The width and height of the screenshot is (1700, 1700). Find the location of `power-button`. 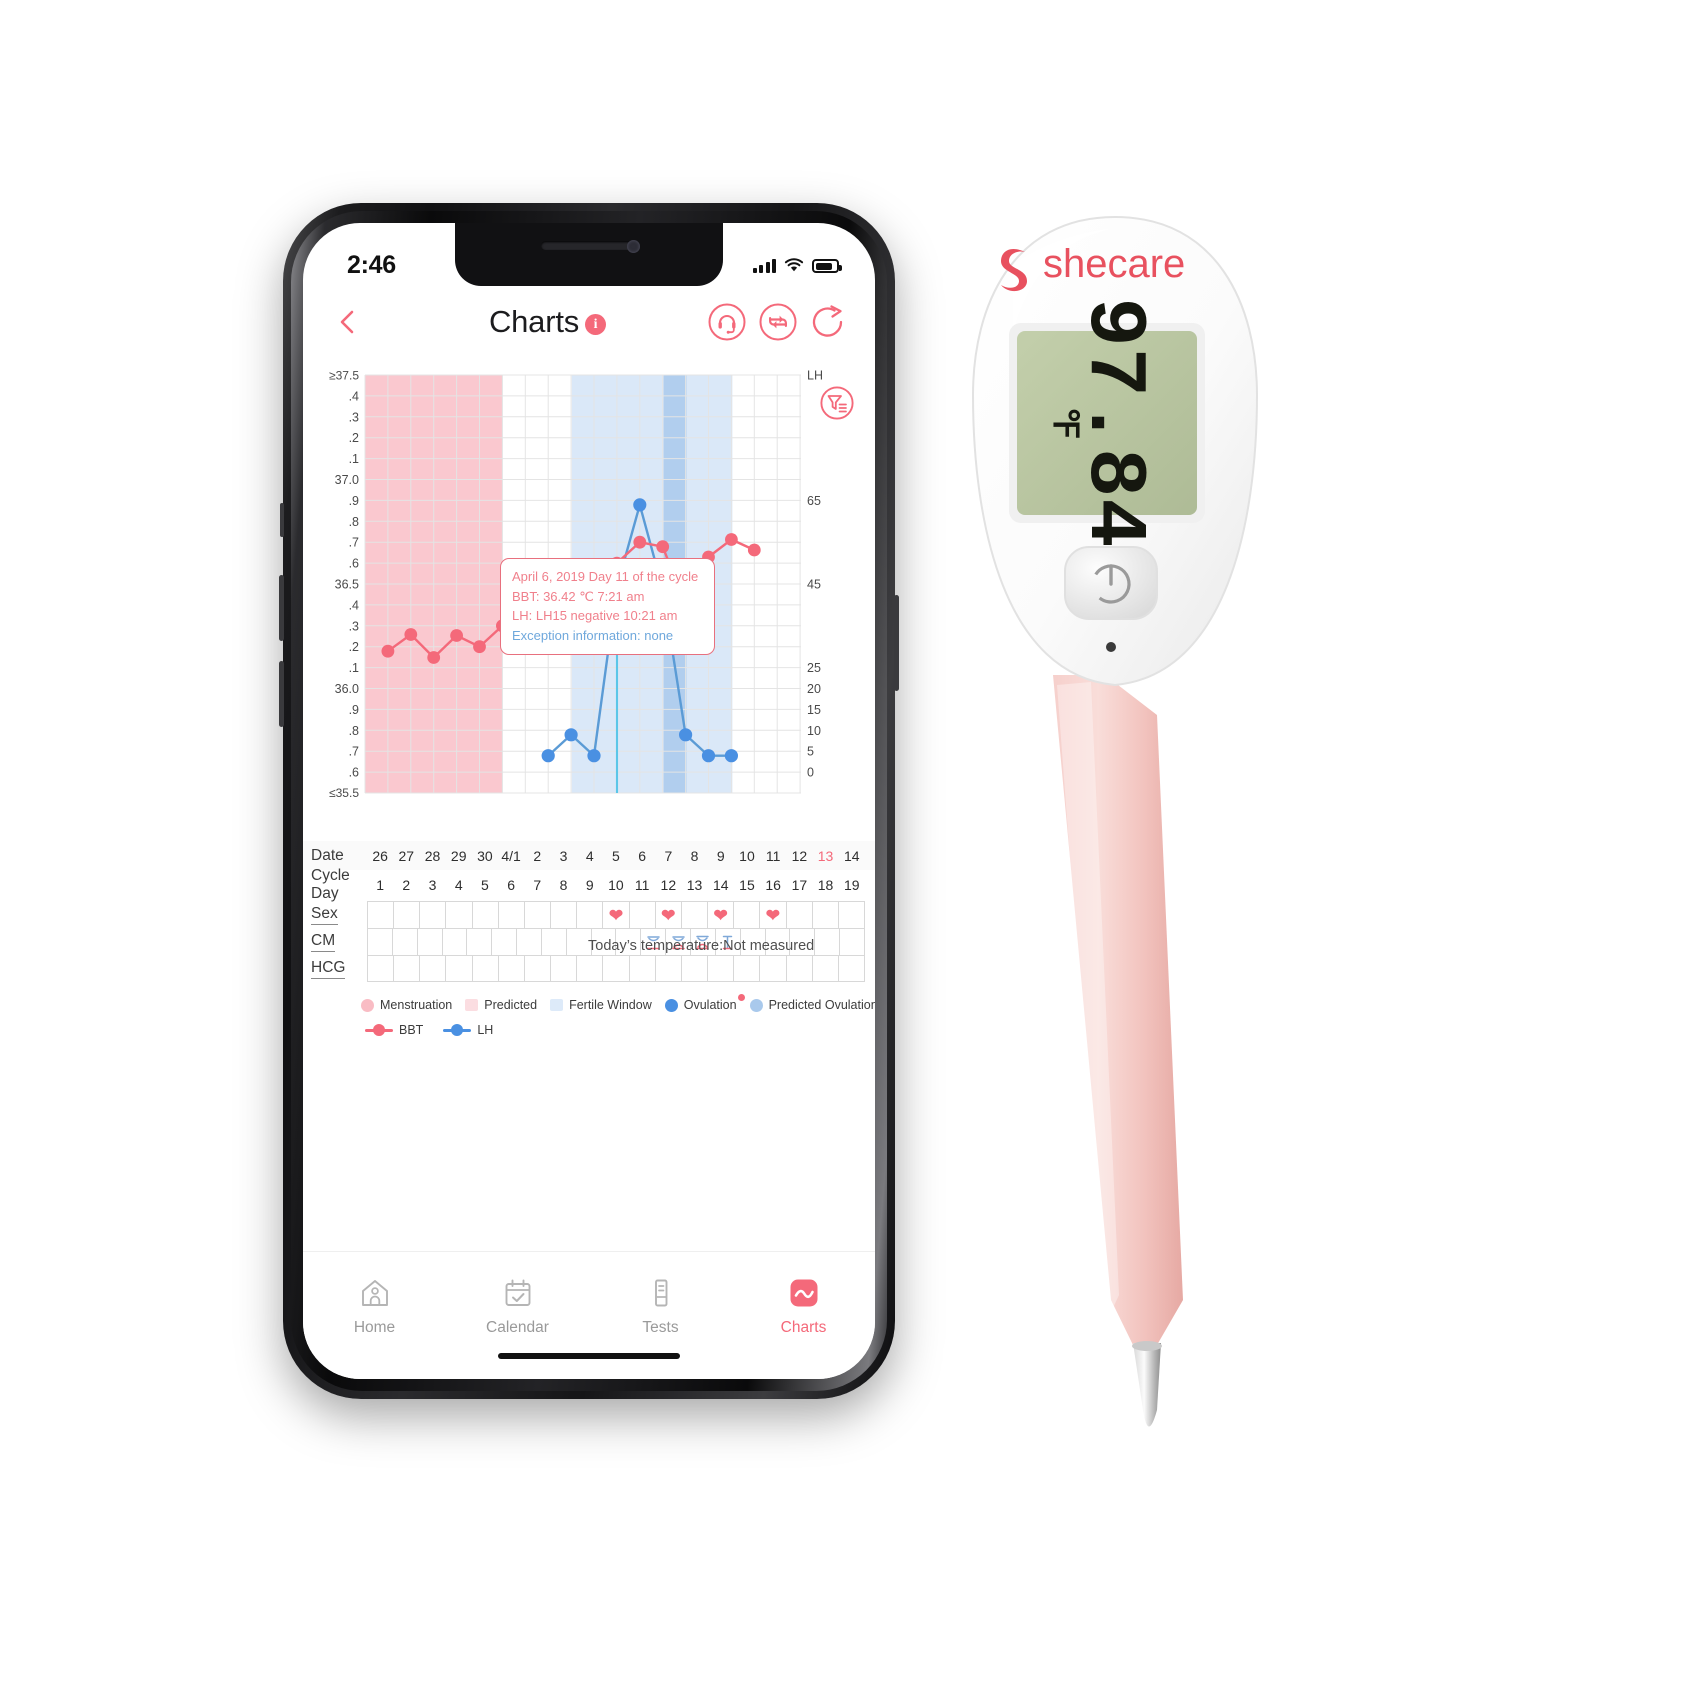

power-button is located at coordinates (896, 643).